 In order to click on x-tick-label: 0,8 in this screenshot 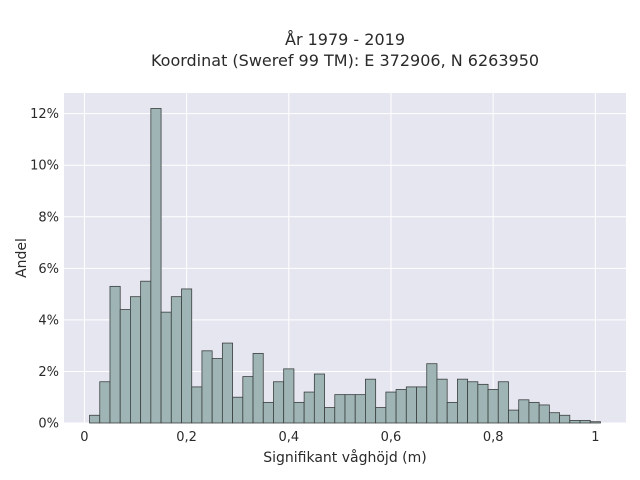, I will do `click(493, 437)`.